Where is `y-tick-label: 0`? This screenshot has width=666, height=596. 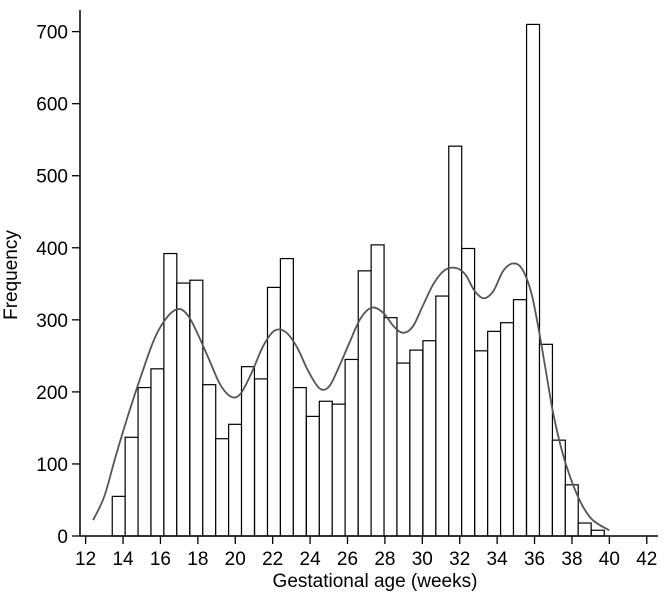
y-tick-label: 0 is located at coordinates (62, 537).